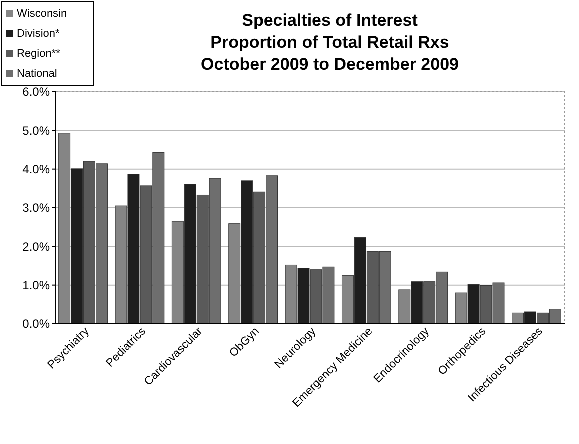 This screenshot has height=444, width=579. What do you see at coordinates (36, 92) in the screenshot?
I see `y-tick-label: 6.0%` at bounding box center [36, 92].